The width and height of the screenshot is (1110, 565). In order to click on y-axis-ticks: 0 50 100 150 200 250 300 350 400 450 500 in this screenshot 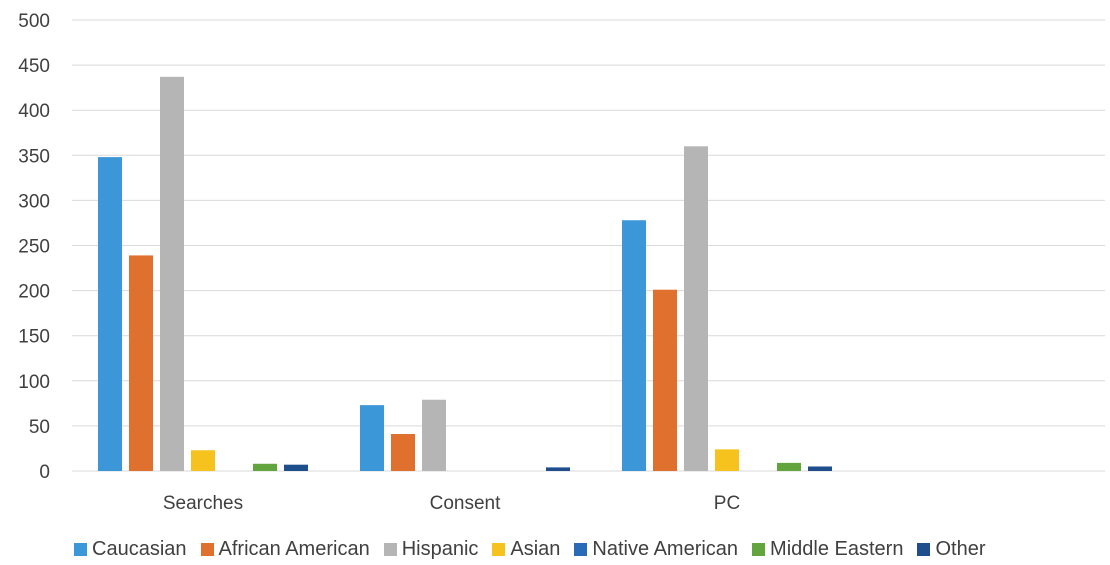, I will do `click(34, 247)`.